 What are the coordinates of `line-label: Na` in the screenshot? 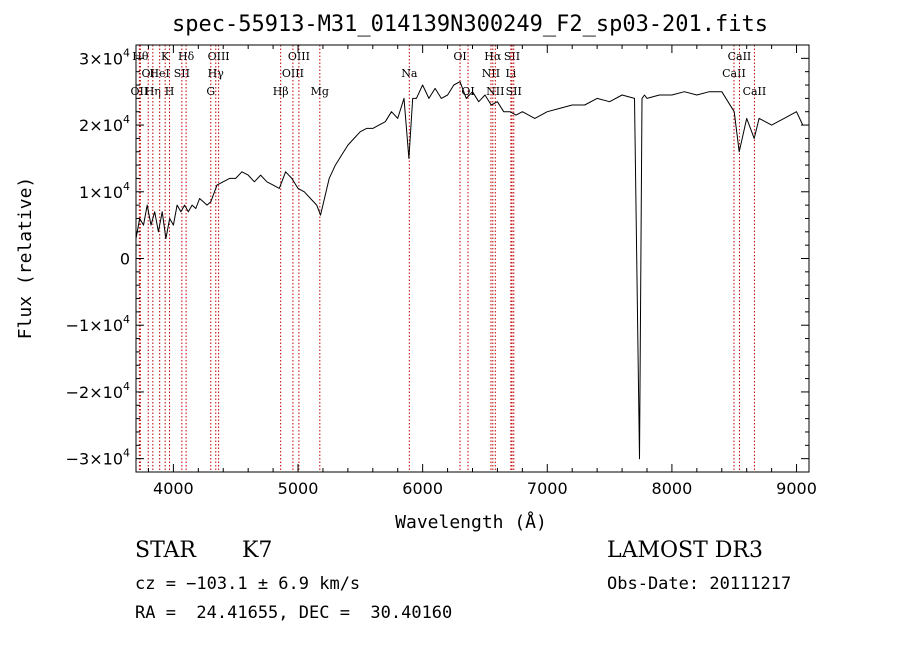 It's located at (409, 73).